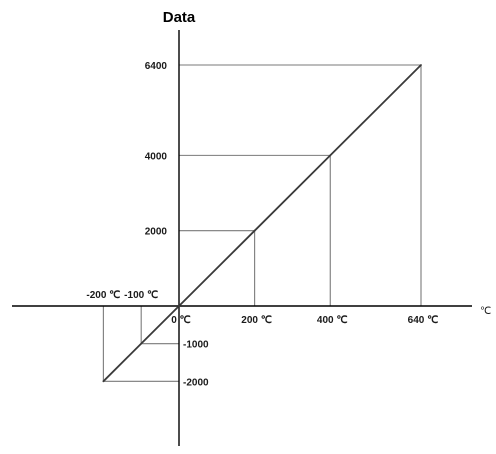 The height and width of the screenshot is (454, 496). Describe the element at coordinates (256, 320) in the screenshot. I see `x-tick-label-3: 200 ℃` at that location.